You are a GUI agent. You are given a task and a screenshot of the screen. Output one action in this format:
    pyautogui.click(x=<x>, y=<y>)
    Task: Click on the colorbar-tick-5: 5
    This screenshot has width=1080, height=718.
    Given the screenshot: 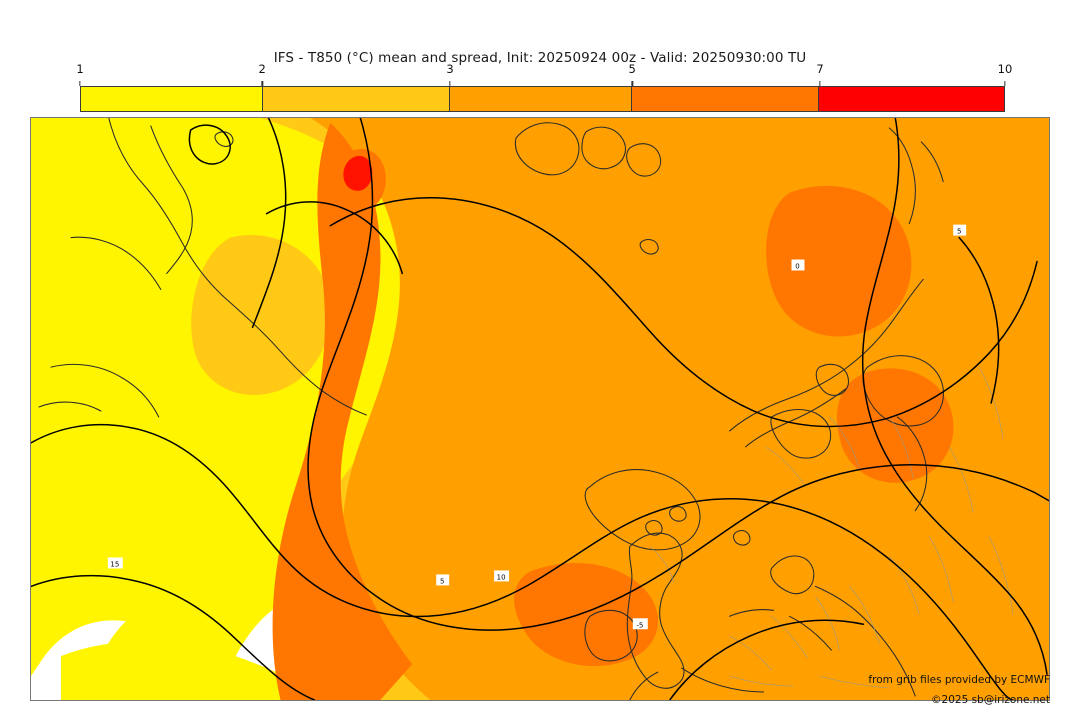 What is the action you would take?
    pyautogui.click(x=632, y=69)
    